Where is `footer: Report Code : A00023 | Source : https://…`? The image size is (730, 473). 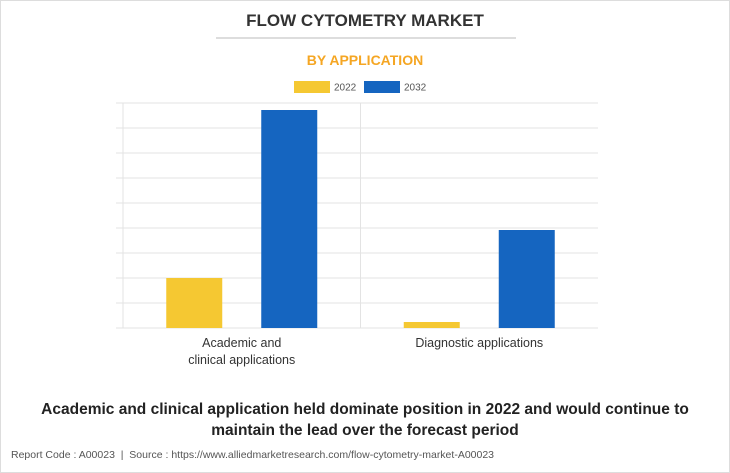 footer: Report Code : A00023 | Source : https://… is located at coordinates (253, 455).